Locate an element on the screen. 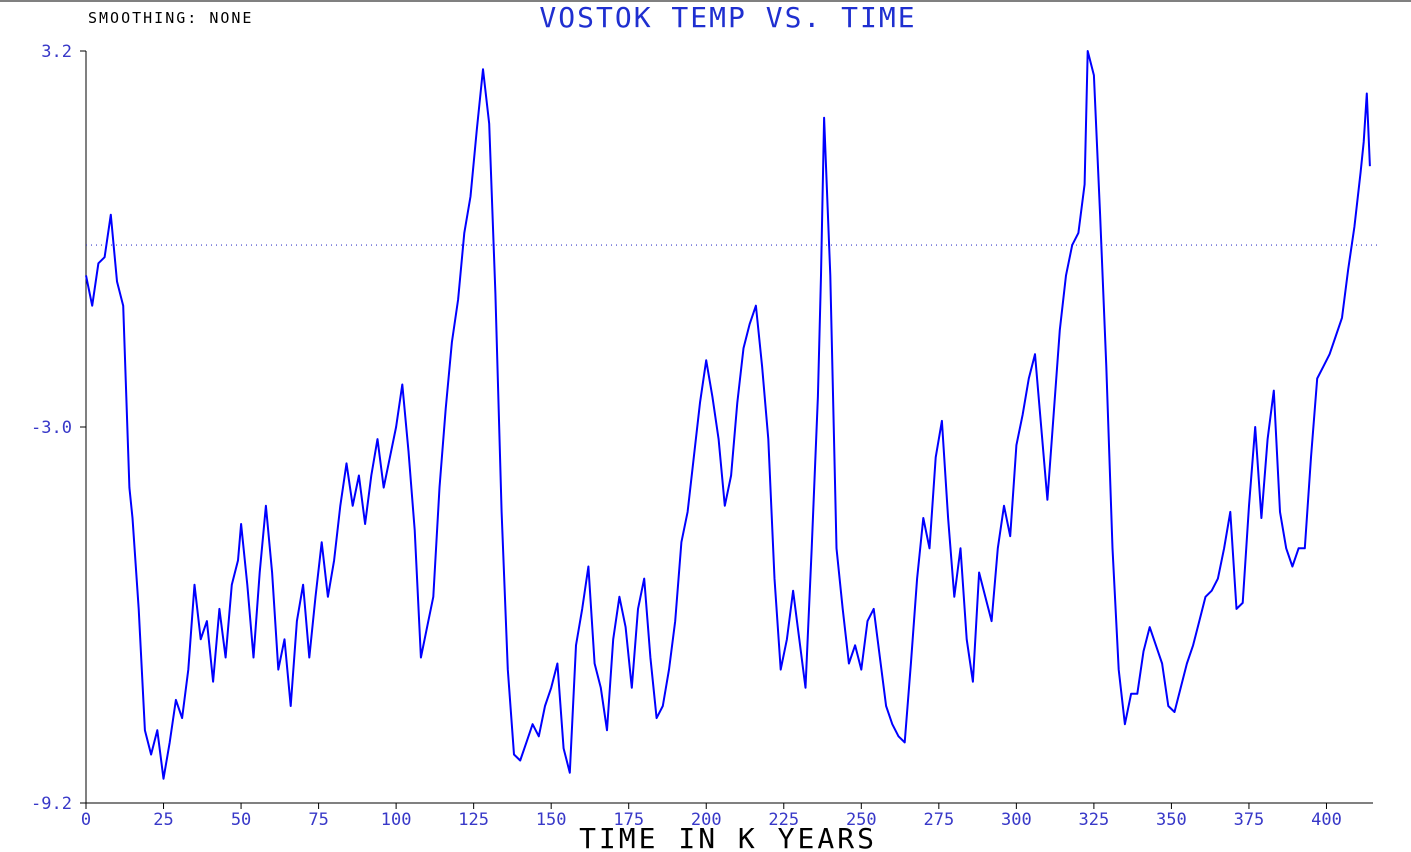 This screenshot has width=1411, height=852. x-tick-label: 50 is located at coordinates (241, 820).